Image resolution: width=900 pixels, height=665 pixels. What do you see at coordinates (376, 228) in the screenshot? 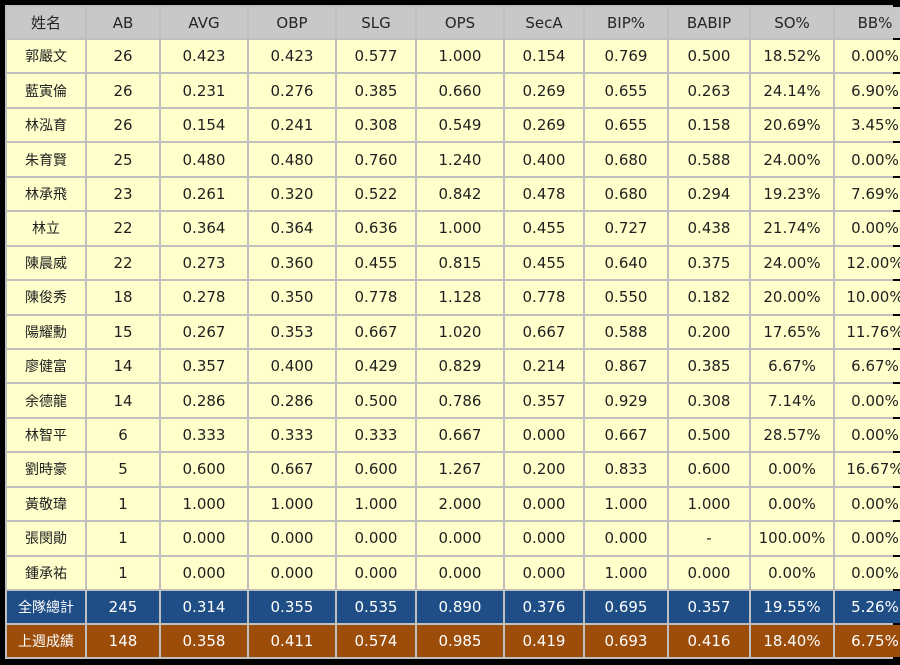
I see `stat-cell-slg: 0.636` at bounding box center [376, 228].